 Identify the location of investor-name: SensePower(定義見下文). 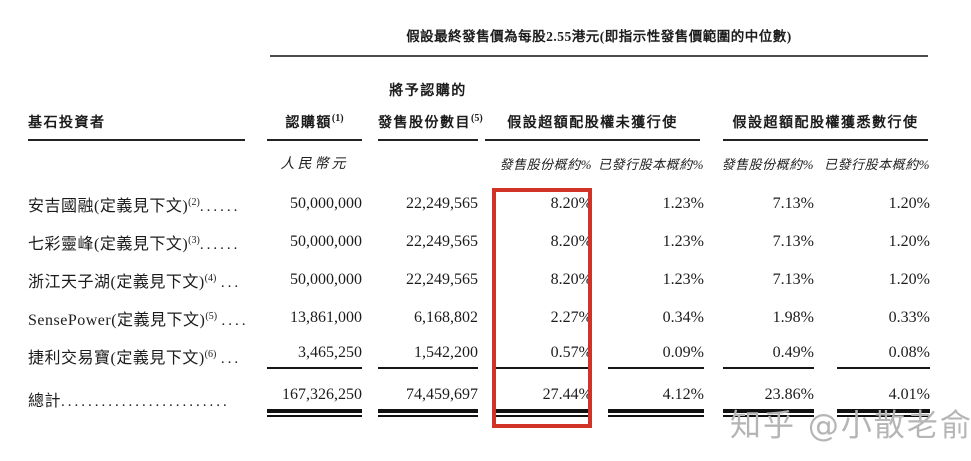
(117, 320).